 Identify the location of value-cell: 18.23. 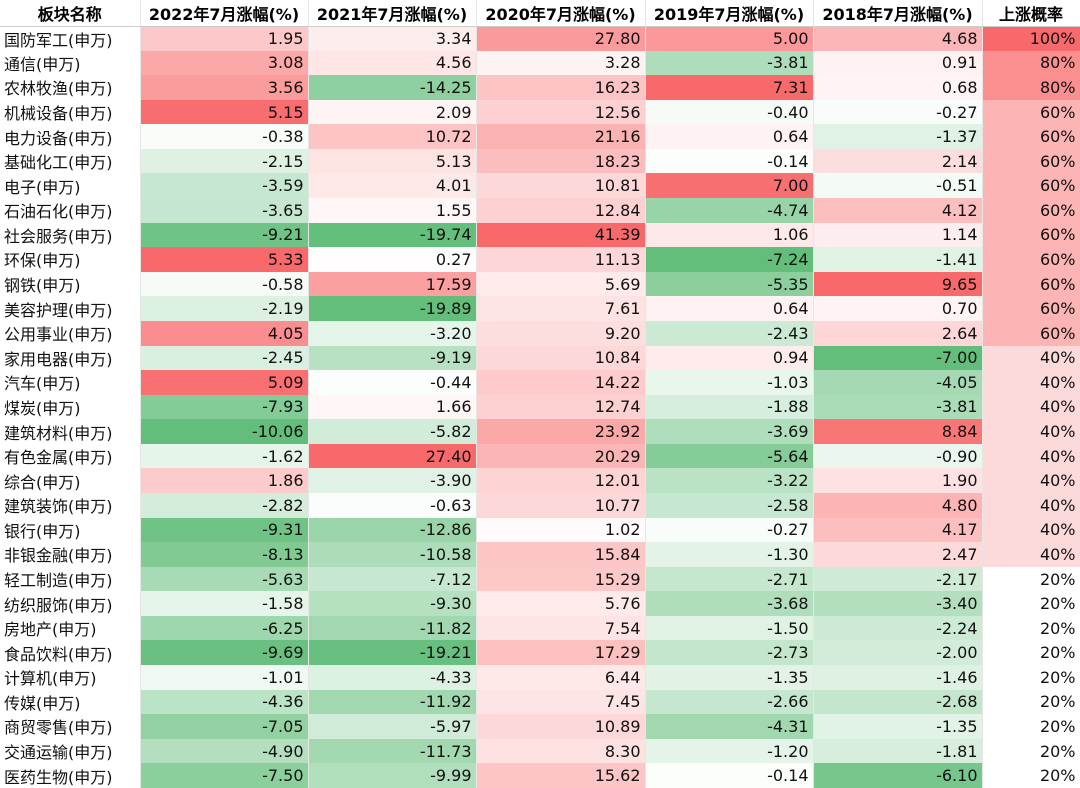
(561, 161).